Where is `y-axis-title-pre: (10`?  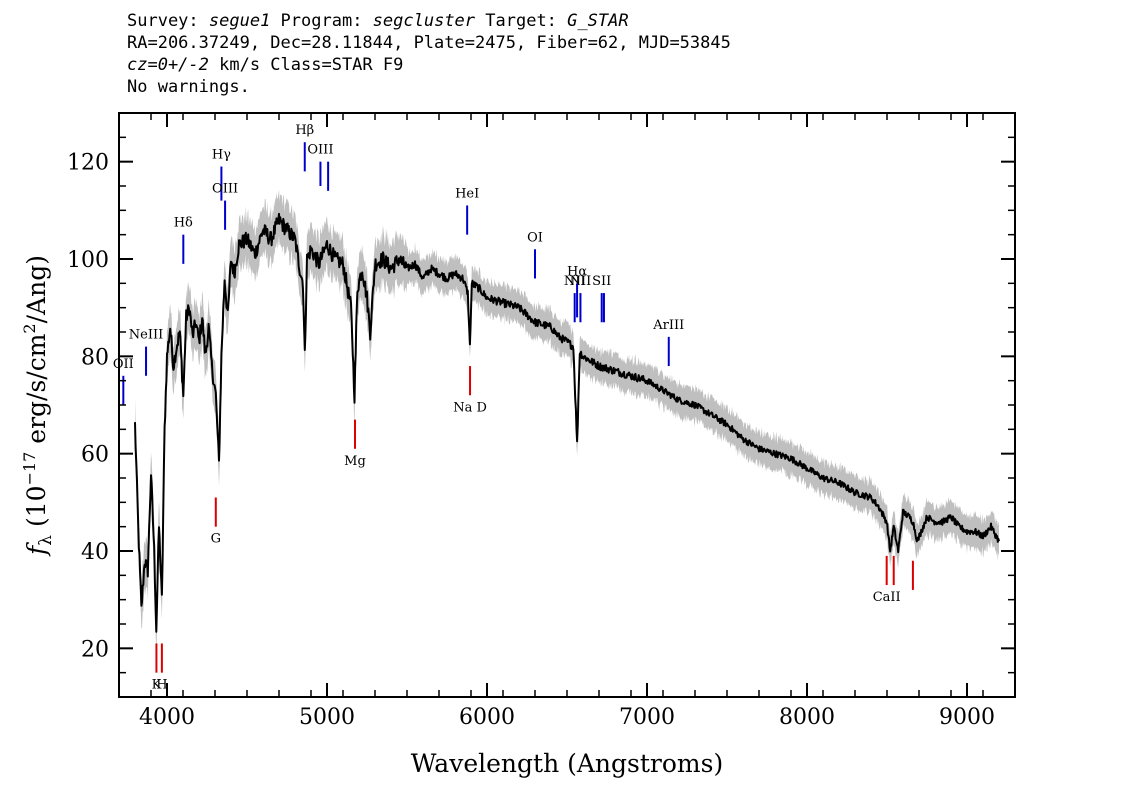
y-axis-title-pre: (10 is located at coordinates (36, 510).